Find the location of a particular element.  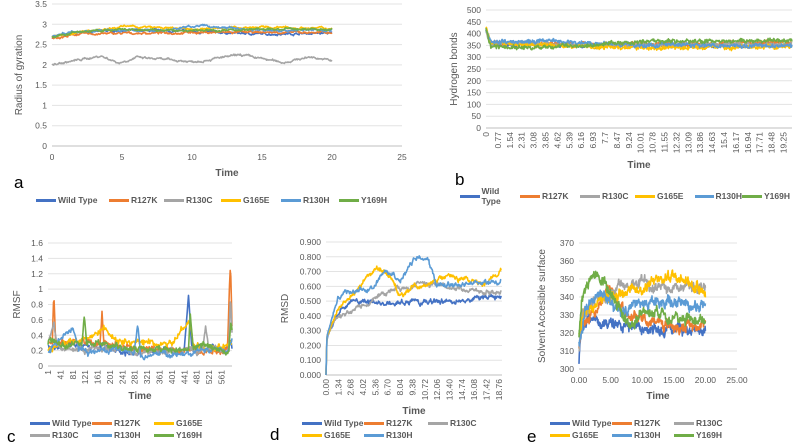

x-tick-label-b: 4.62 is located at coordinates (557, 140).